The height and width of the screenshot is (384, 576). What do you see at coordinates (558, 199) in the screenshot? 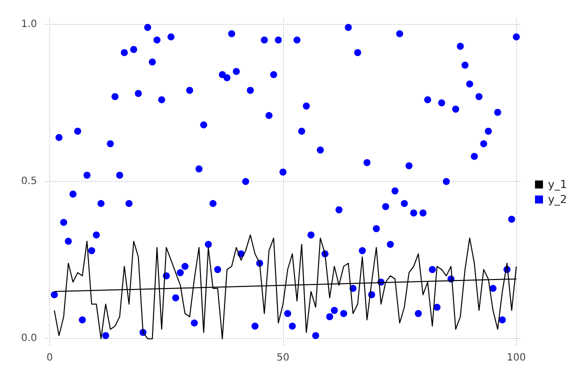
I see `legend-label: y_2` at bounding box center [558, 199].